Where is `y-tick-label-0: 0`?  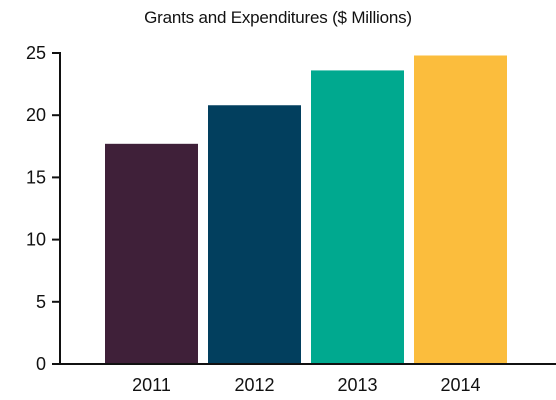
y-tick-label-0: 0 is located at coordinates (41, 364).